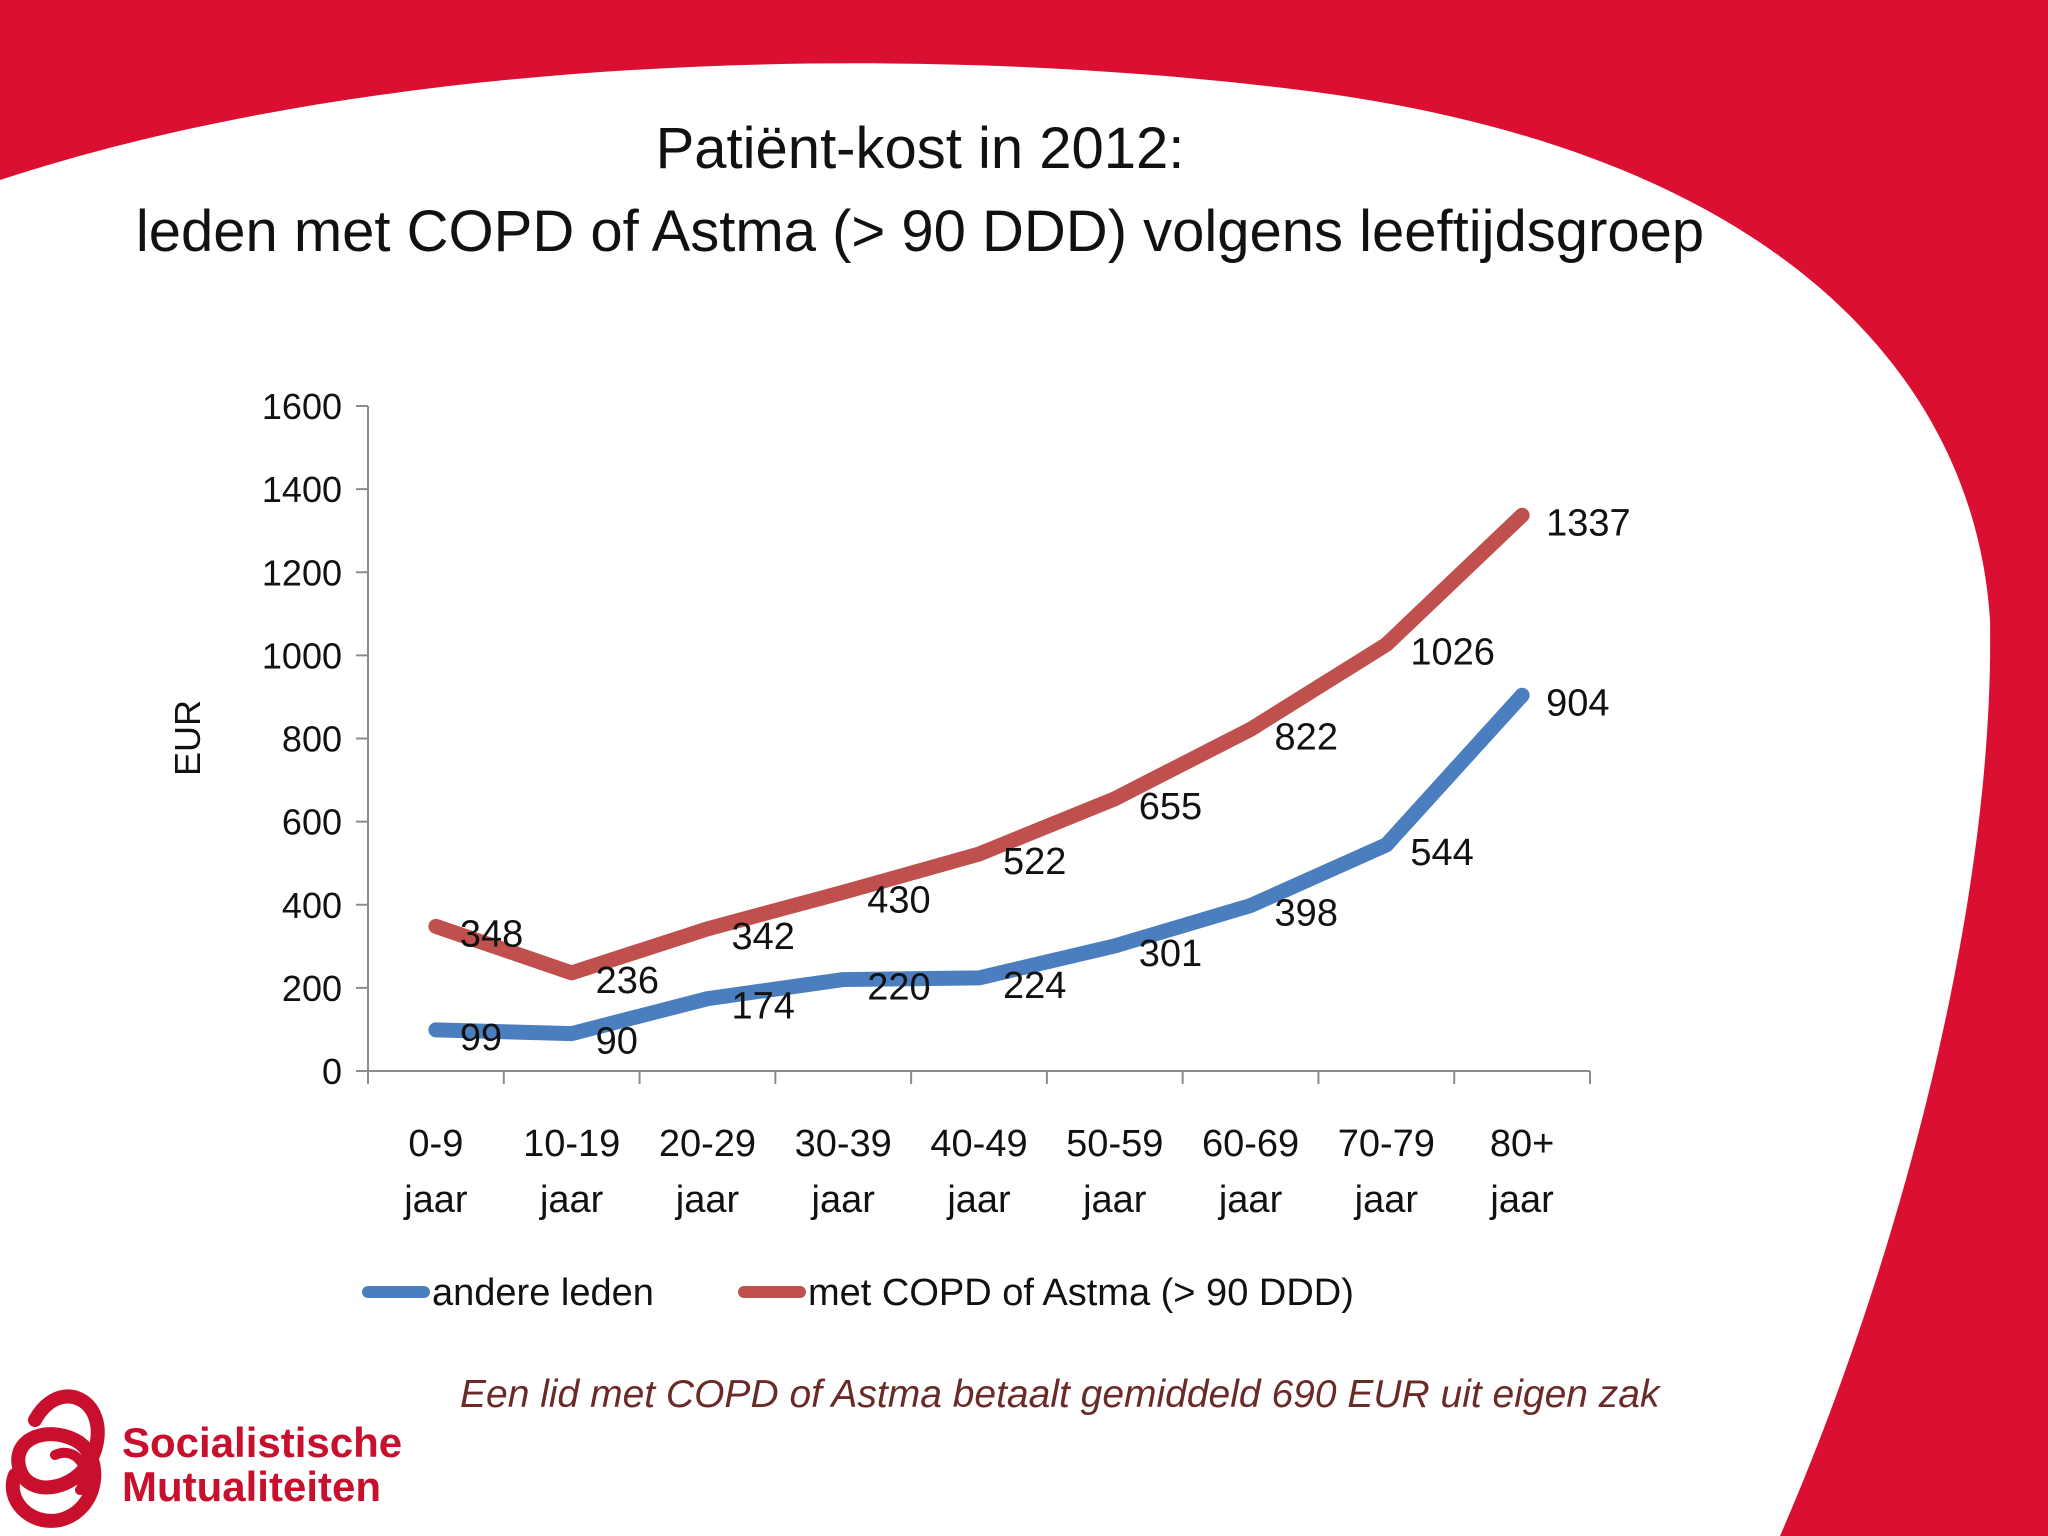 This screenshot has height=1536, width=2048. I want to click on data-label: 236, so click(627, 981).